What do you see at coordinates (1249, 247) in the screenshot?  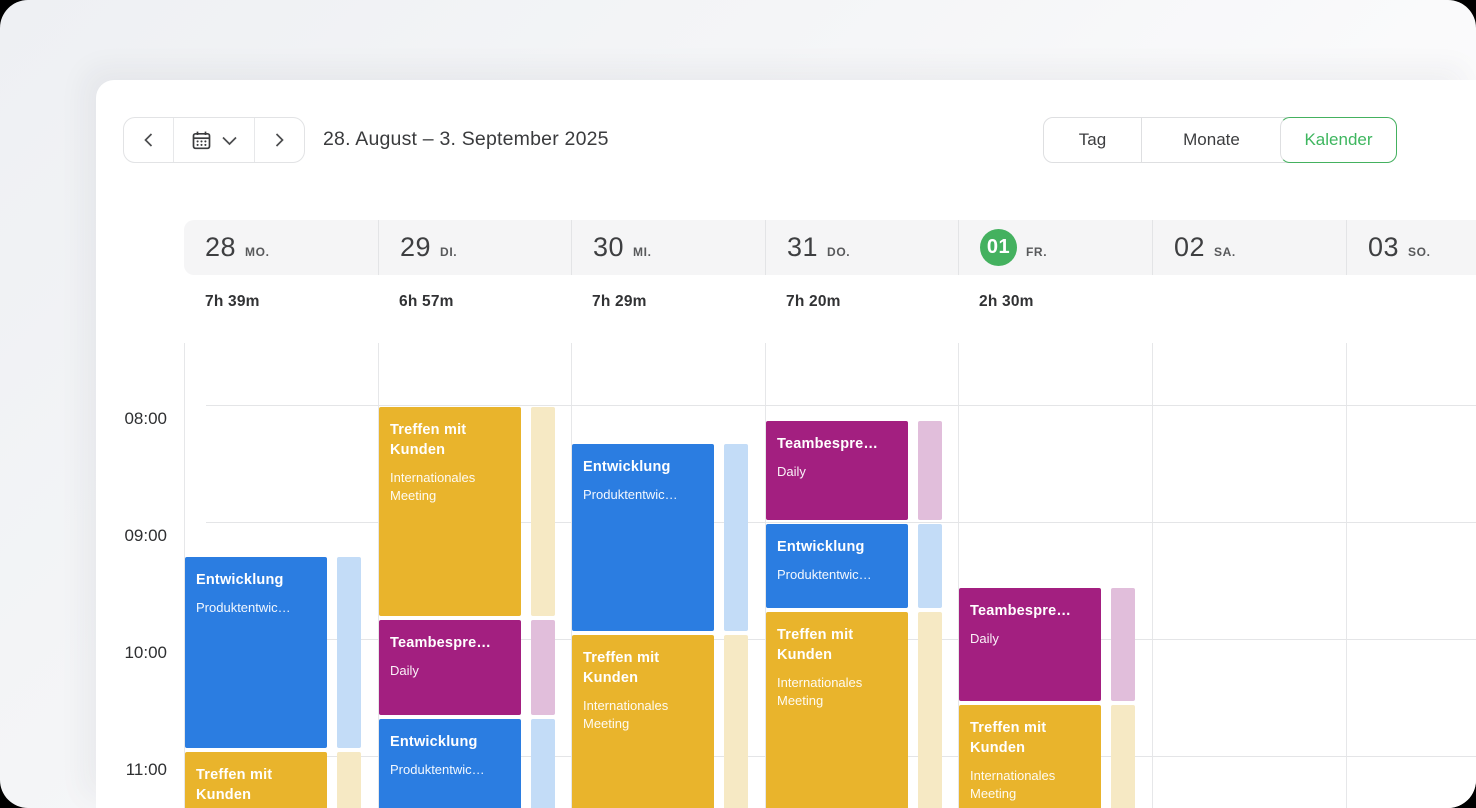 I see `day-header-cell-02: 02 SA.` at bounding box center [1249, 247].